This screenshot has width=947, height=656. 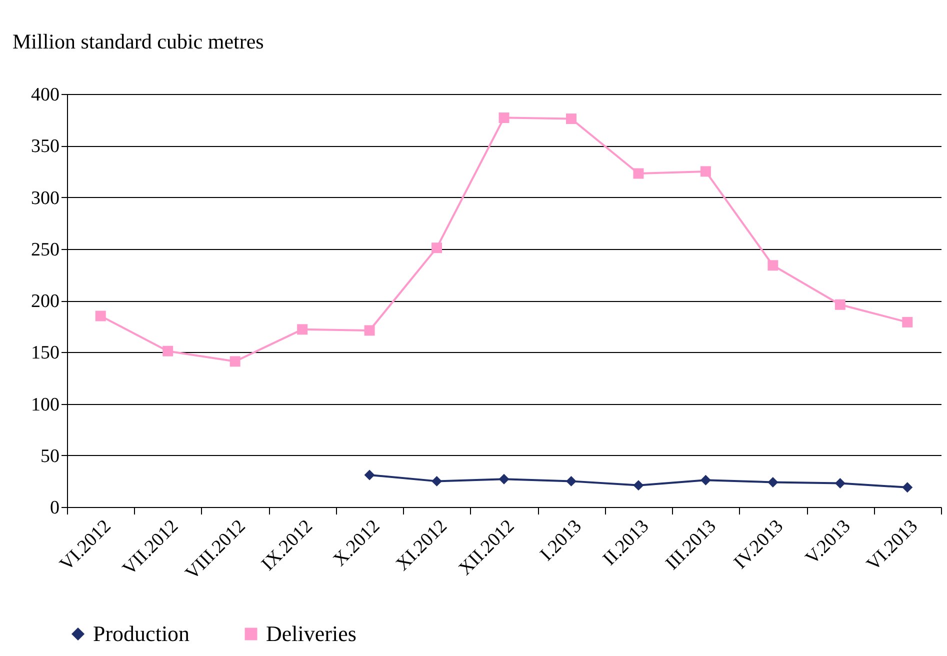 What do you see at coordinates (45, 95) in the screenshot?
I see `y-tick-label: 400` at bounding box center [45, 95].